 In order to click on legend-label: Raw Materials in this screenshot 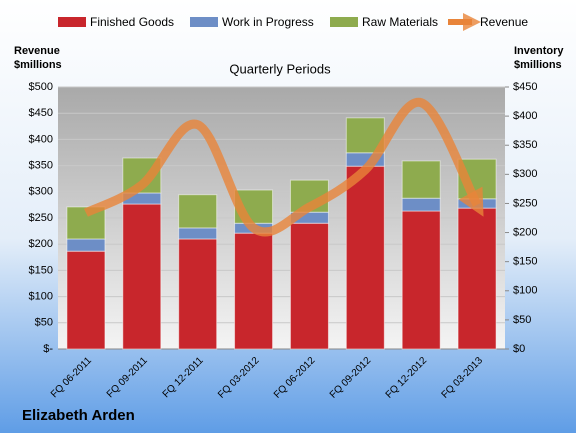, I will do `click(400, 22)`.